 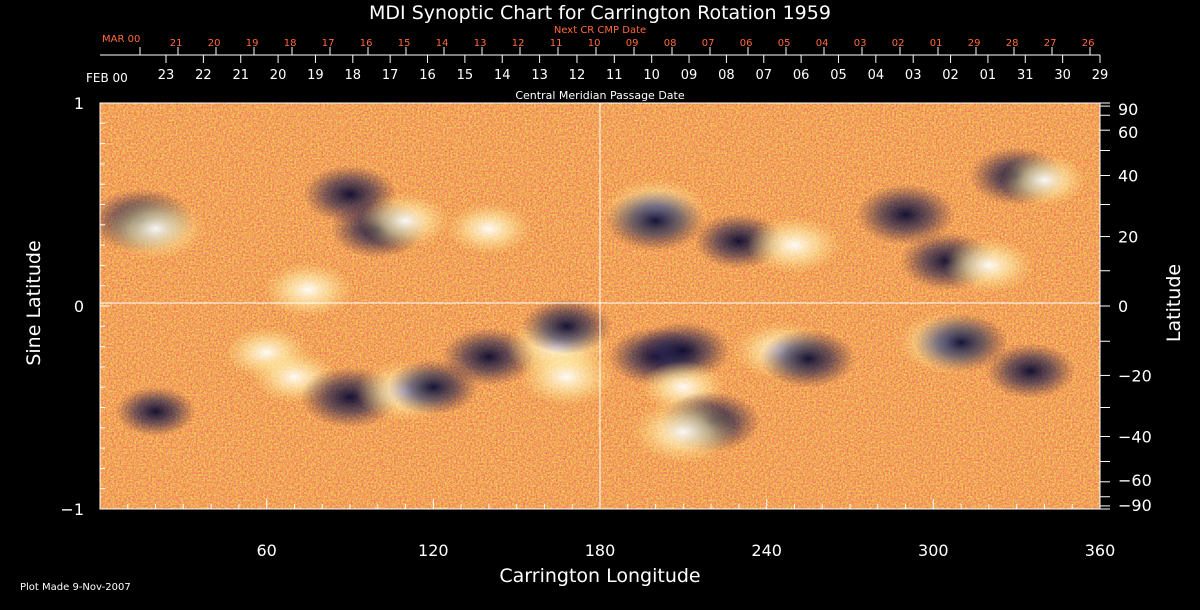 I want to click on next-cmp-date-label: 01, so click(x=936, y=43).